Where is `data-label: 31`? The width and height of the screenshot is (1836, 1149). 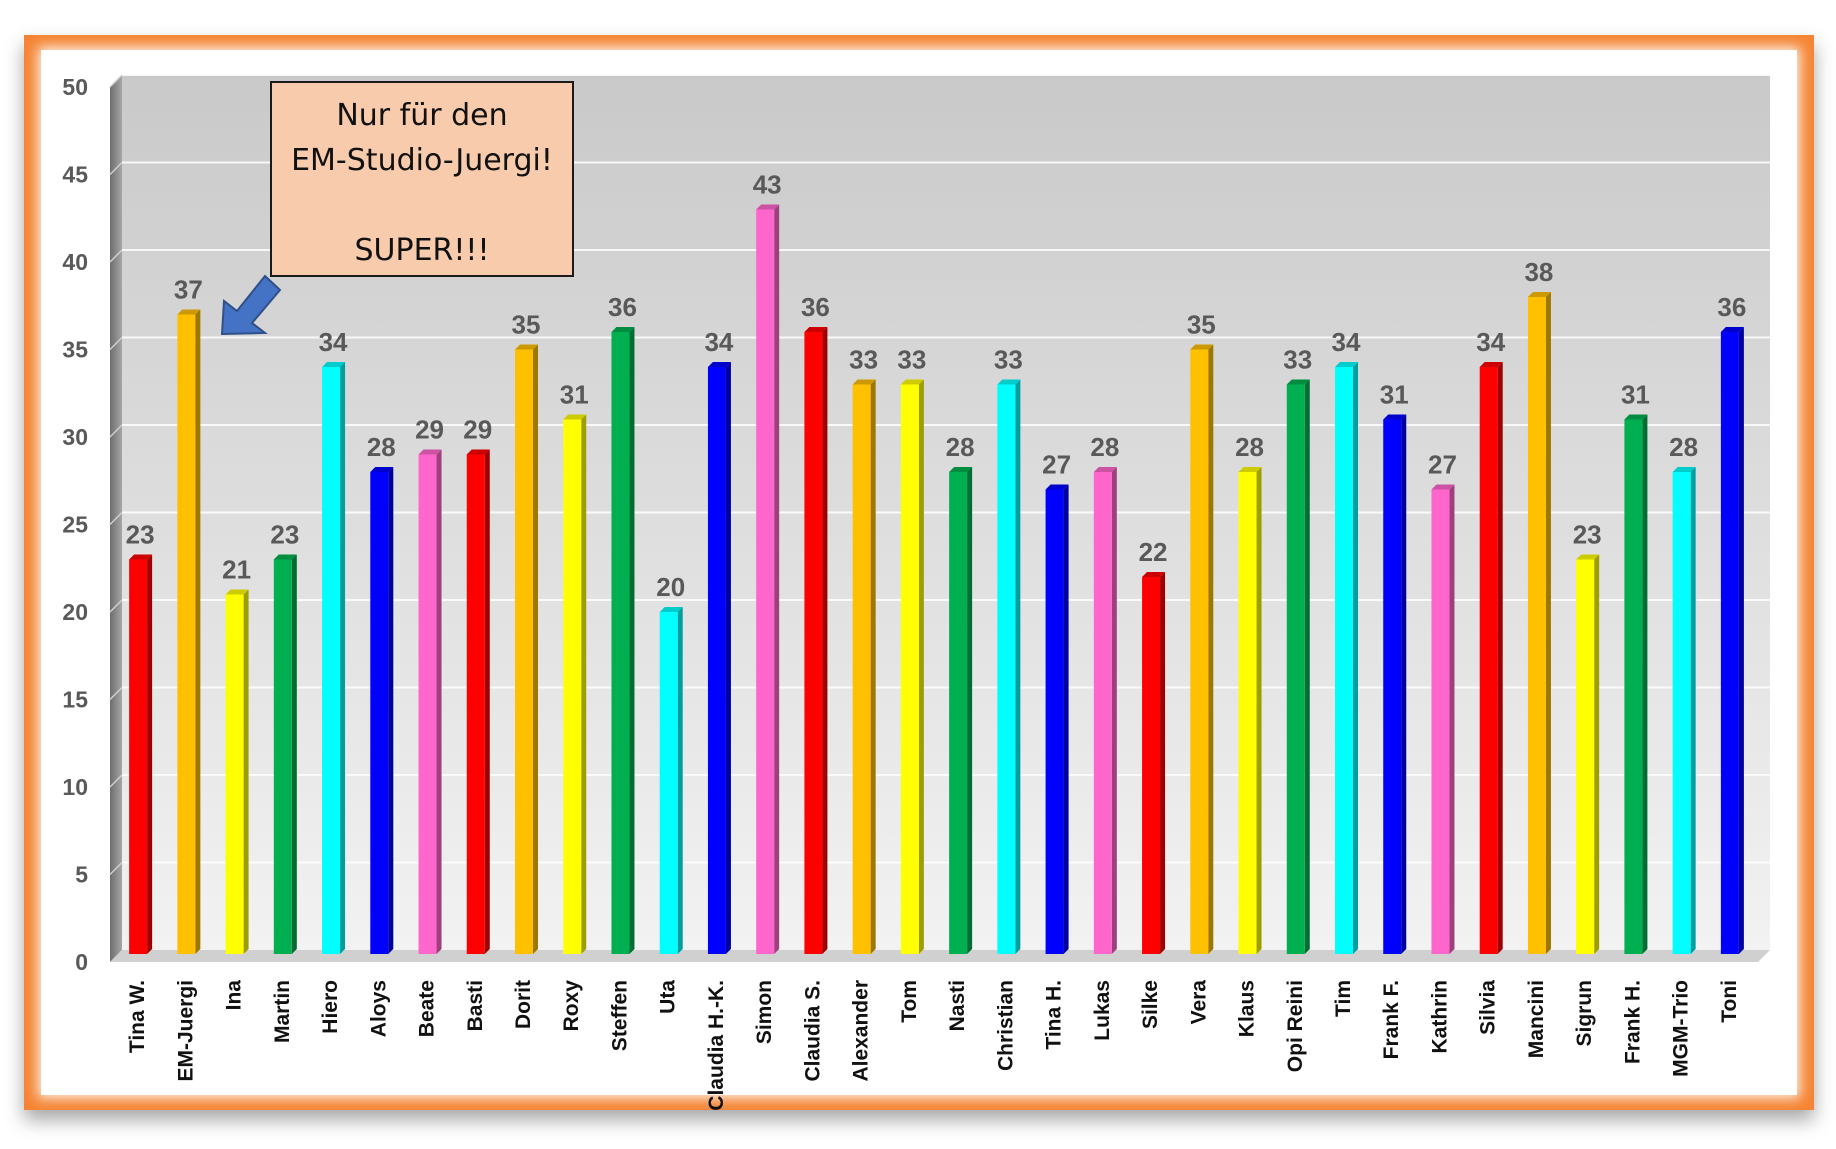 data-label: 31 is located at coordinates (574, 395).